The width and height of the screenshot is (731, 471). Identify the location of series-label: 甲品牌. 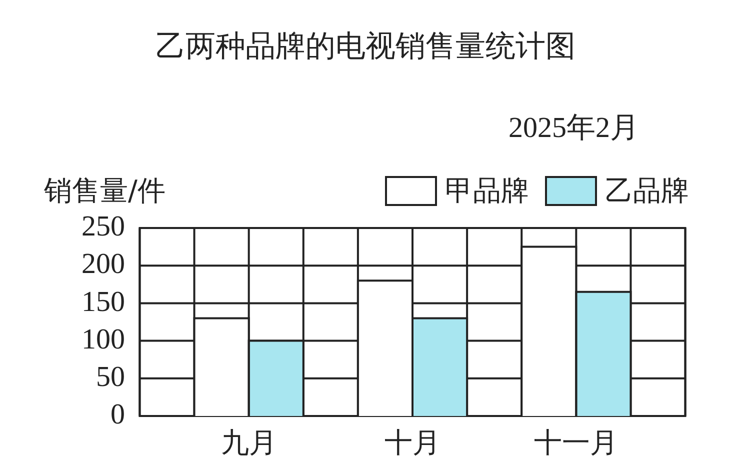
(487, 191).